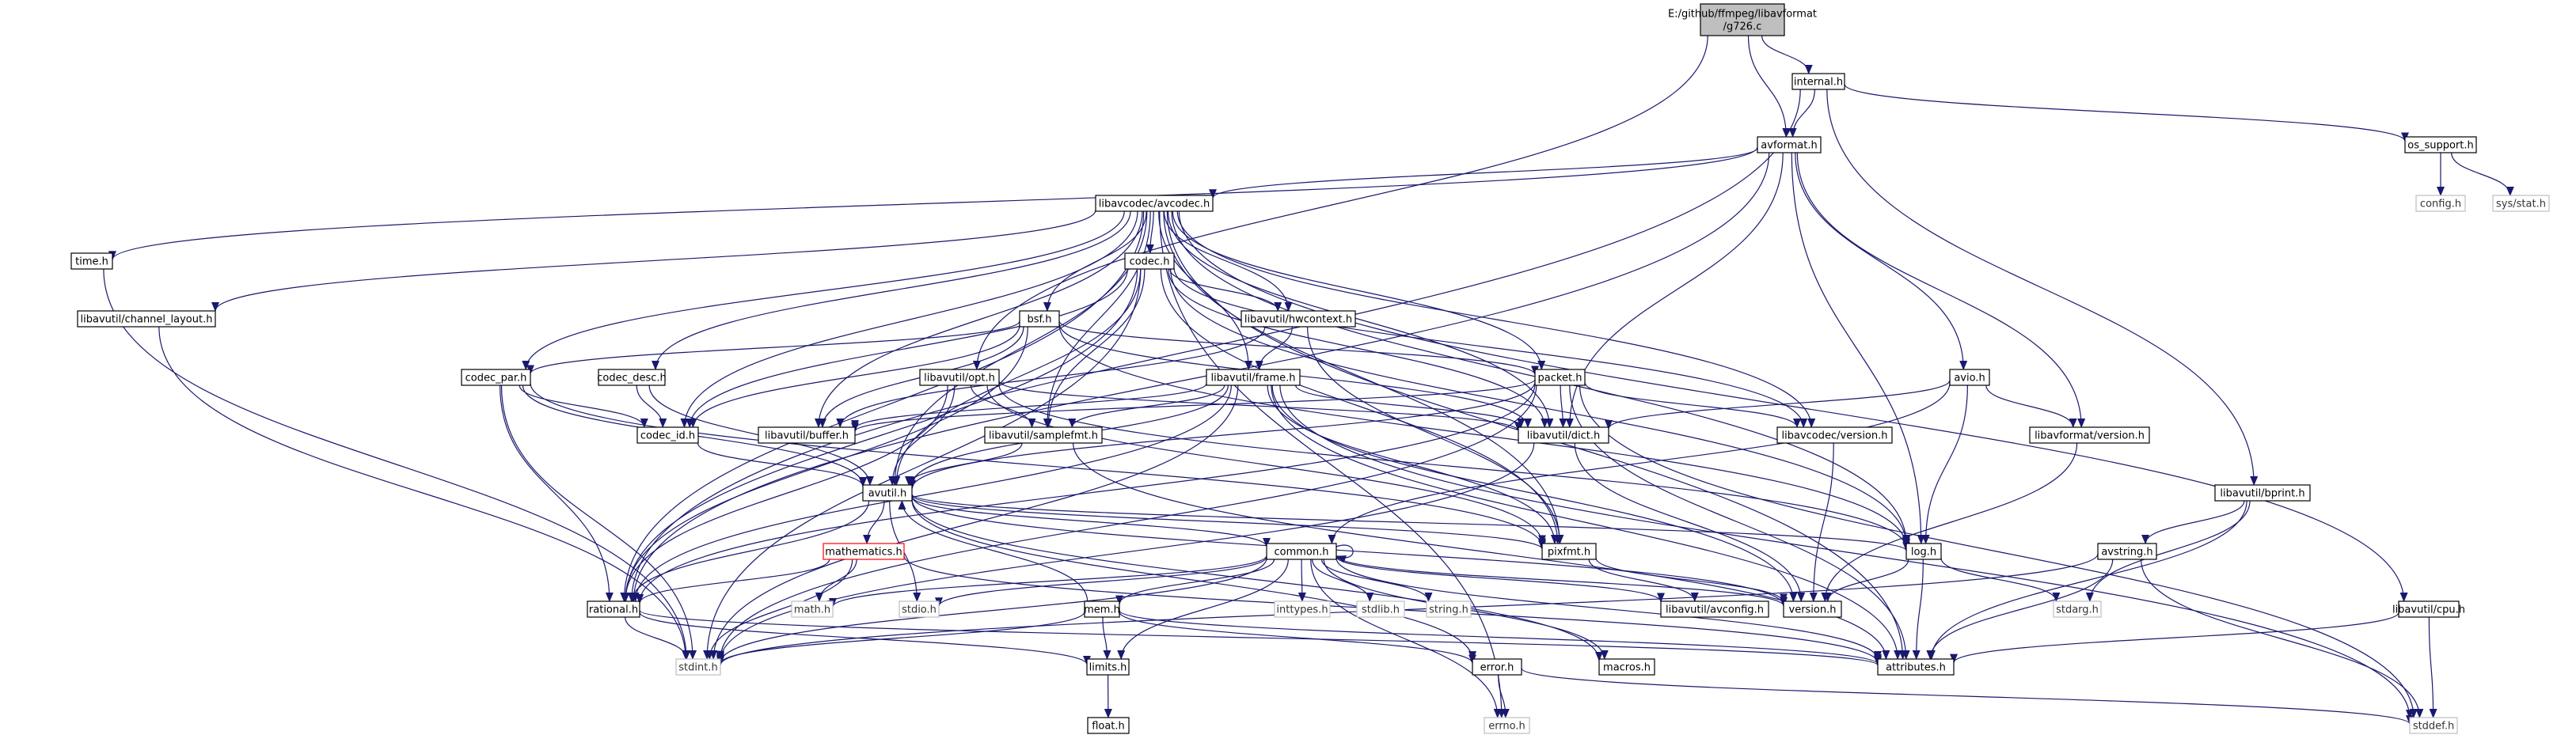  Describe the element at coordinates (424, 493) in the screenshot. I see `edge-channel_layout-to-stdint` at that location.